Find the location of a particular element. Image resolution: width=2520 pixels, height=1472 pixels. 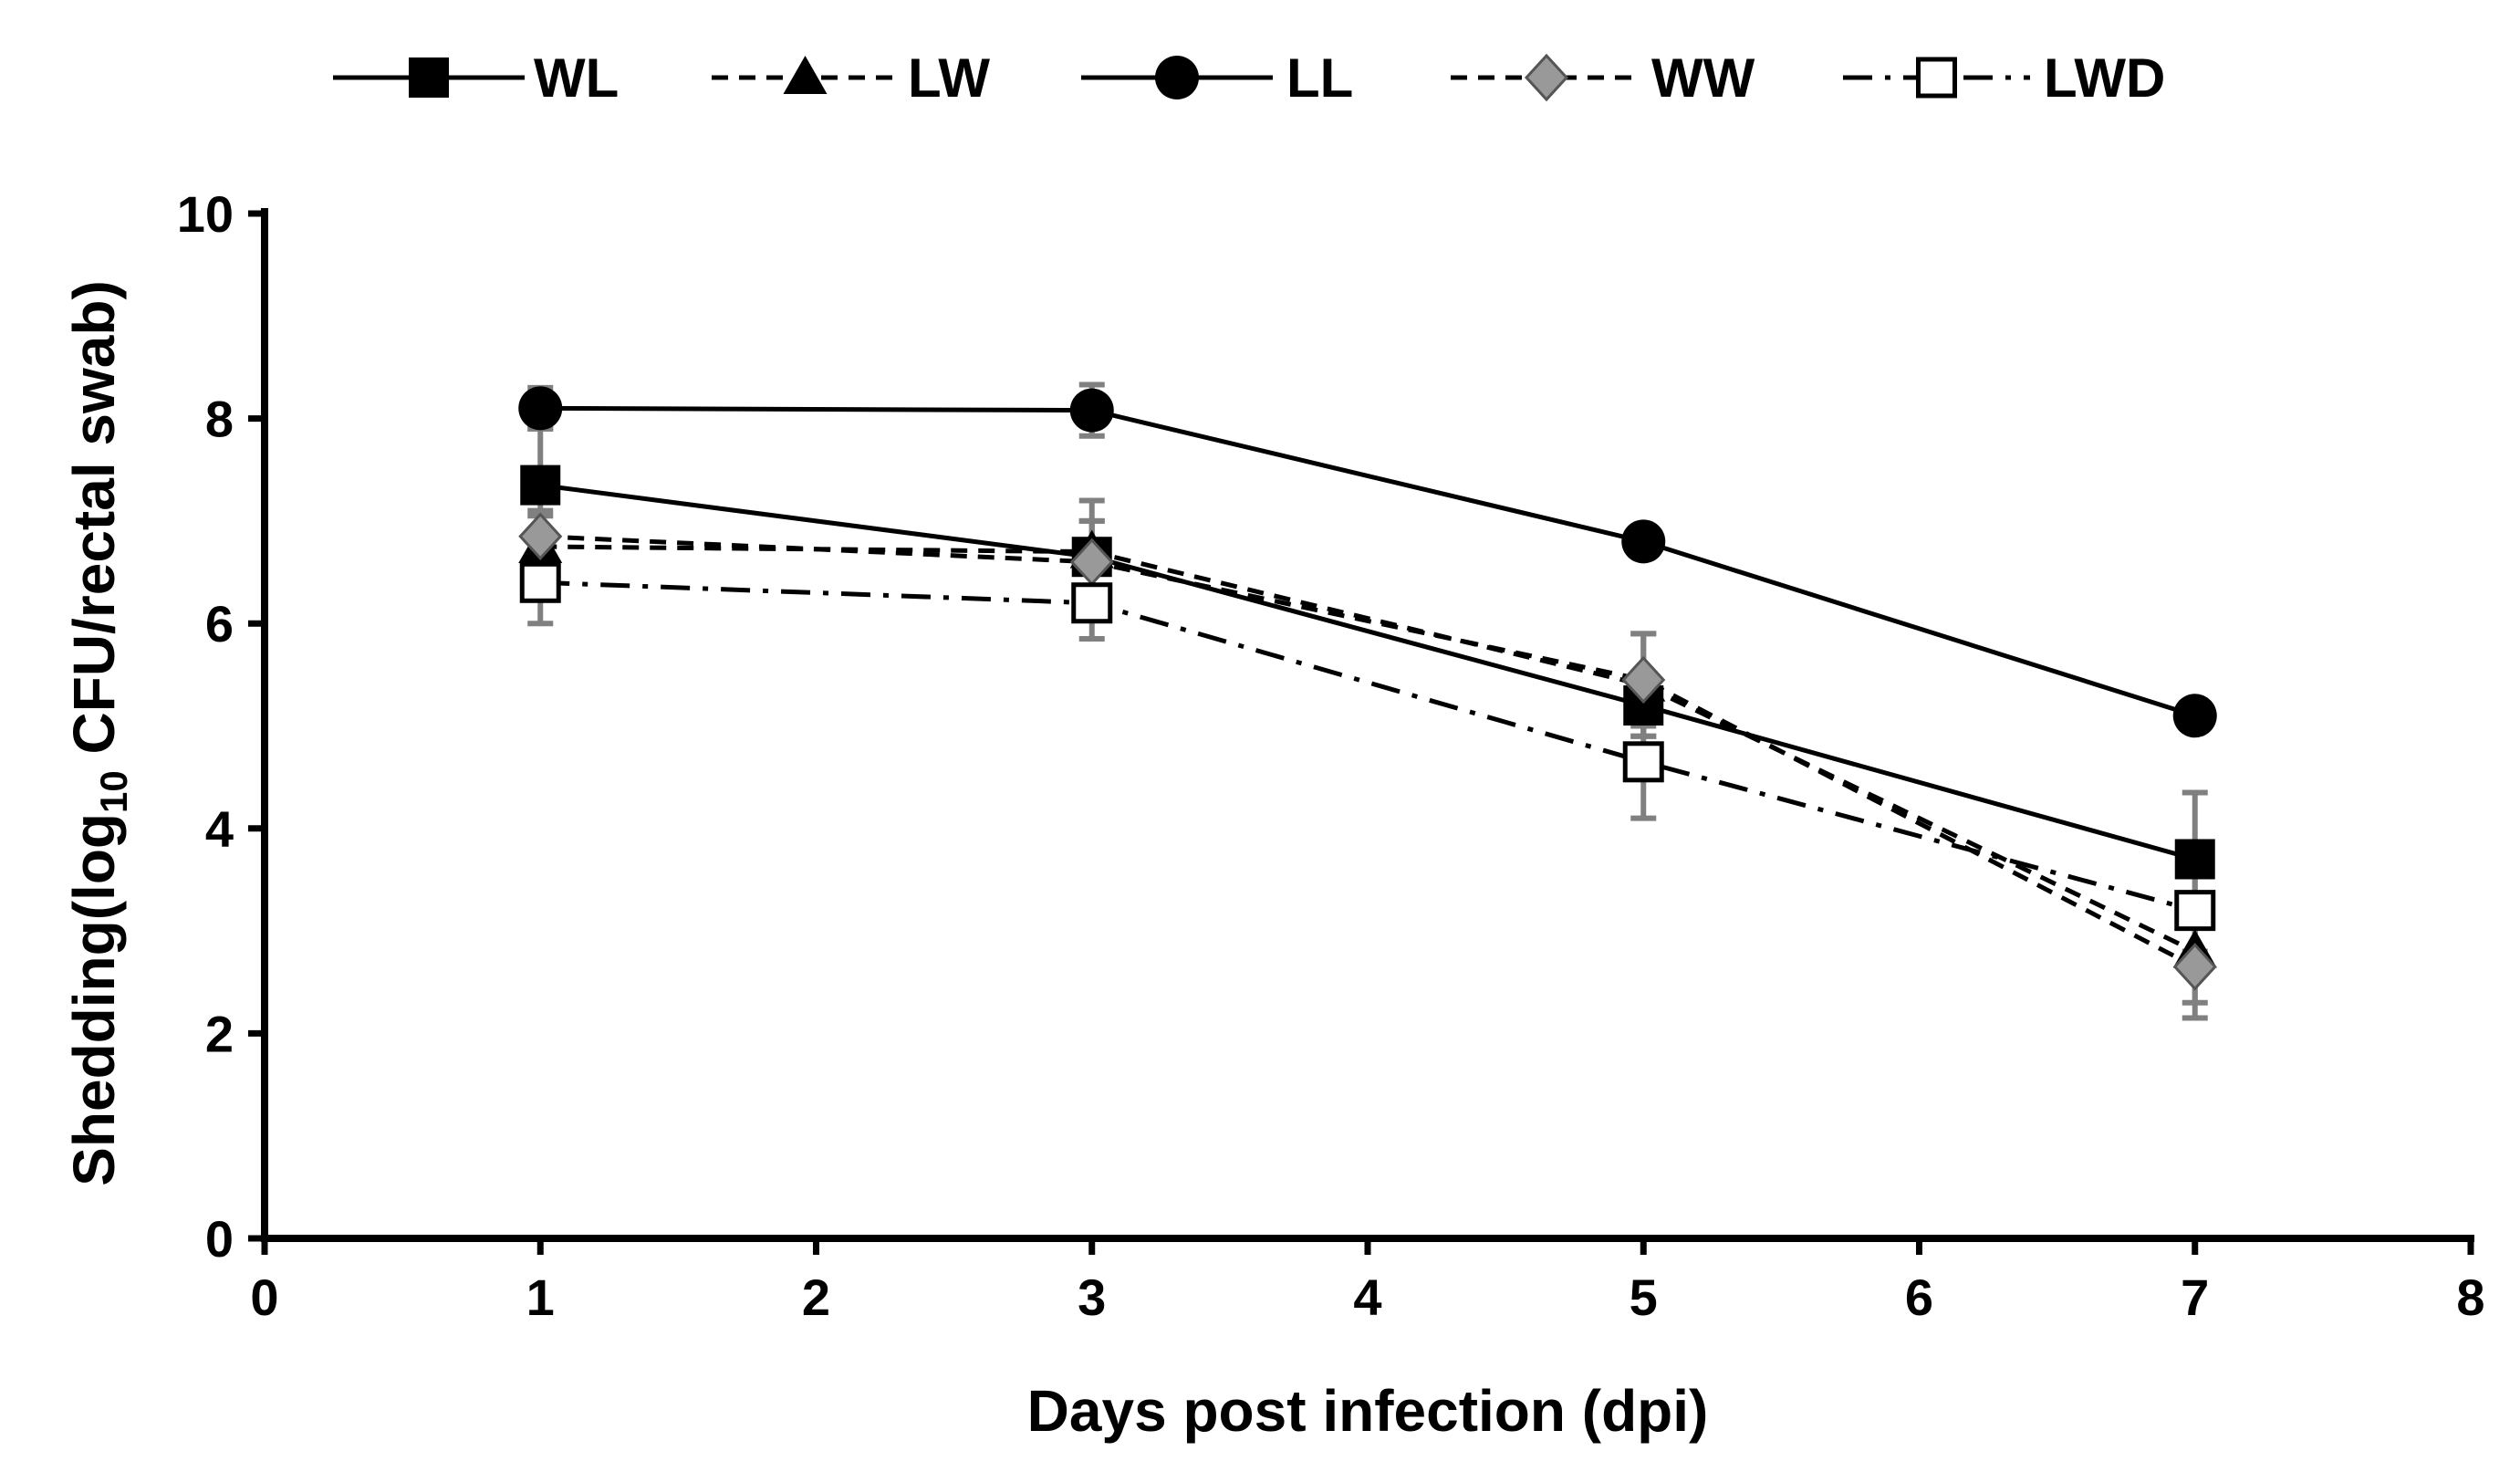

x-axis-ticks: 0 1 2 3 4 5 6 7 8 is located at coordinates (1367, 1282).